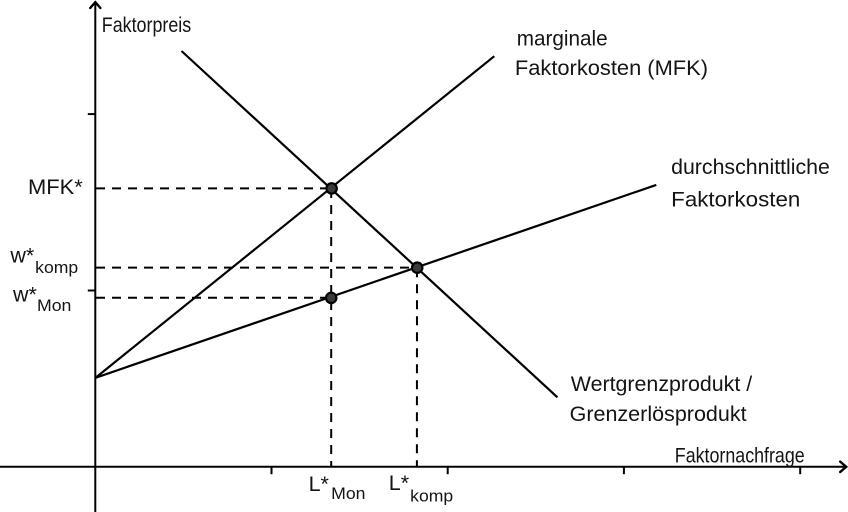 Image resolution: width=848 pixels, height=512 pixels. What do you see at coordinates (55, 187) in the screenshot?
I see `svg-text: MFK*` at bounding box center [55, 187].